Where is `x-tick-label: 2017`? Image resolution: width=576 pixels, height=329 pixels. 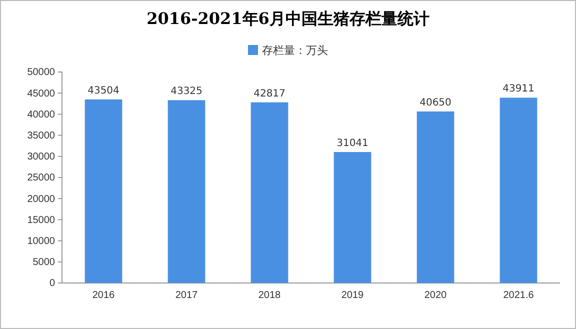 x-tick-label: 2017 is located at coordinates (186, 296).